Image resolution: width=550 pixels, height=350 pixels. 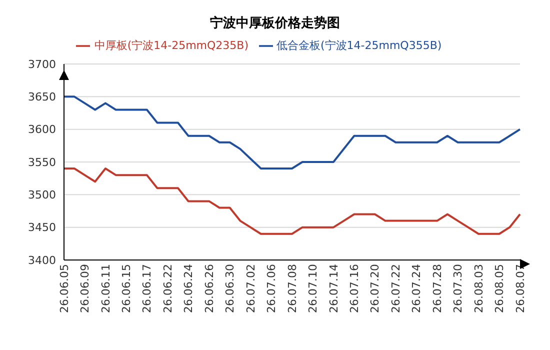 What do you see at coordinates (520, 288) in the screenshot?
I see `x-tick-label: 26.08.07` at bounding box center [520, 288].